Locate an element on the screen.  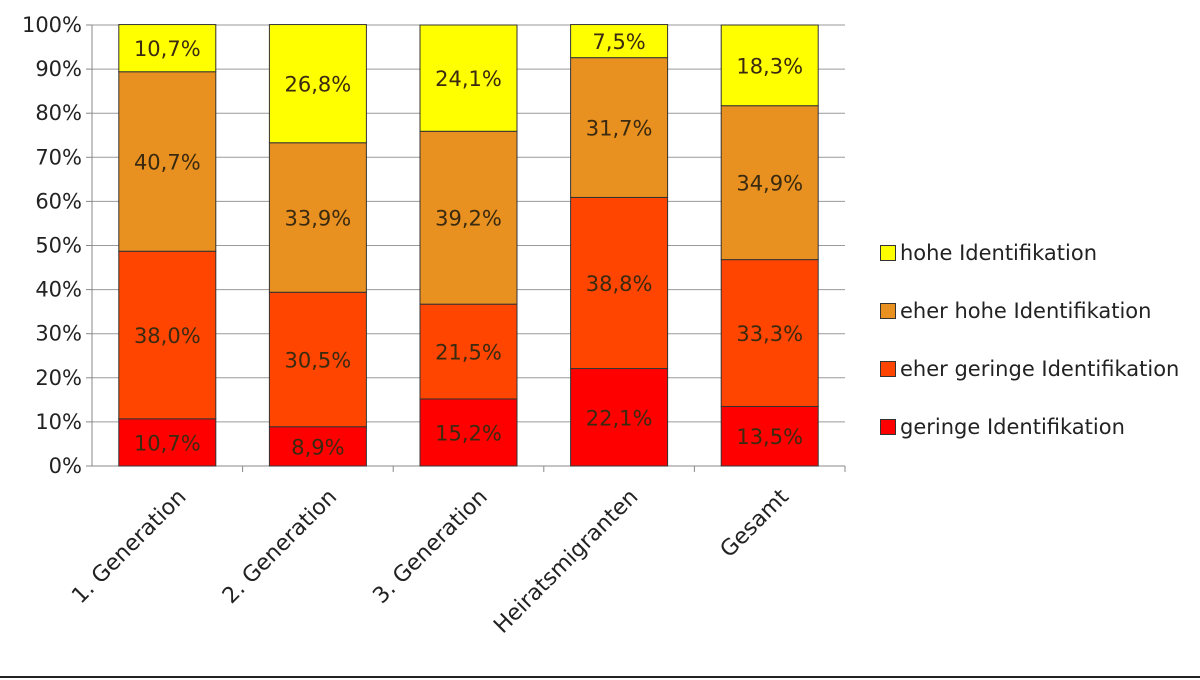
data-label: 39,2% is located at coordinates (468, 219).